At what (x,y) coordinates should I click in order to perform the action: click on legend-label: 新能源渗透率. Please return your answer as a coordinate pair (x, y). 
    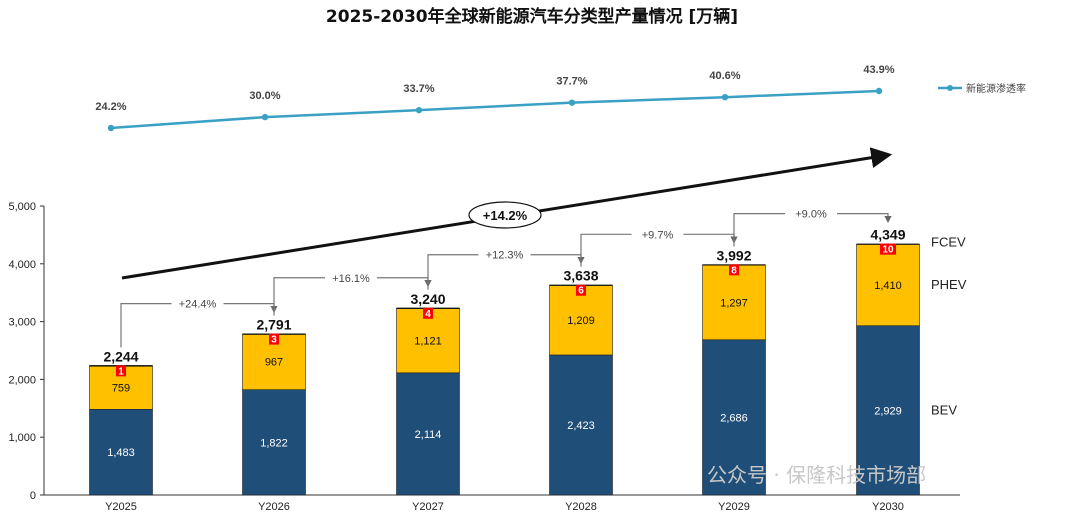
    Looking at the image, I should click on (996, 88).